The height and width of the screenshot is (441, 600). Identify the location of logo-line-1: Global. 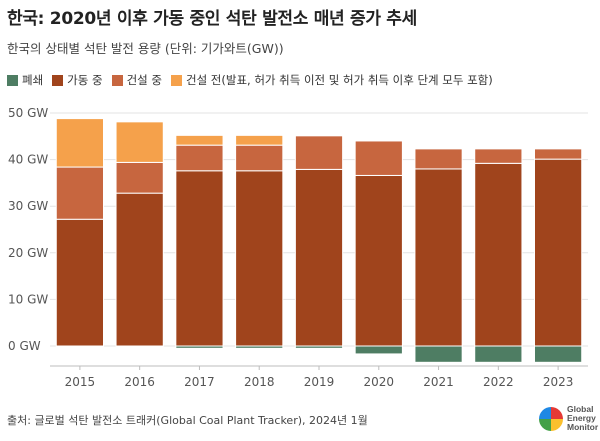
(580, 409).